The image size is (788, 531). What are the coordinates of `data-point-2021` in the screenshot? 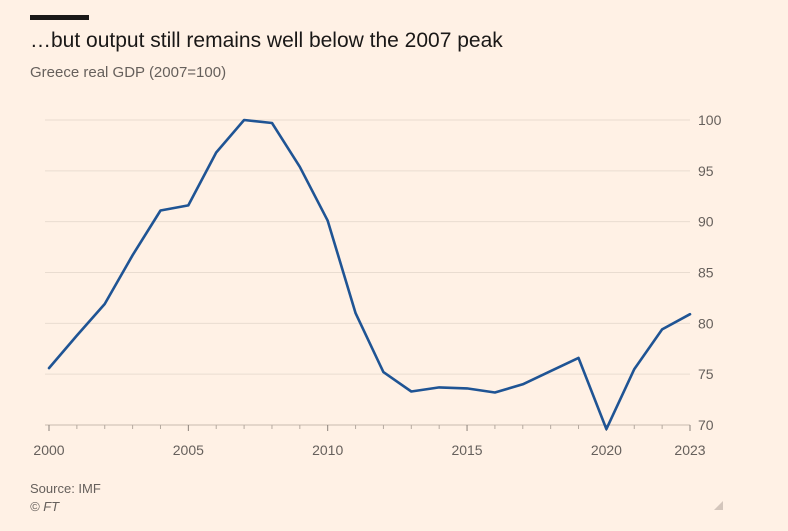 It's located at (634, 369).